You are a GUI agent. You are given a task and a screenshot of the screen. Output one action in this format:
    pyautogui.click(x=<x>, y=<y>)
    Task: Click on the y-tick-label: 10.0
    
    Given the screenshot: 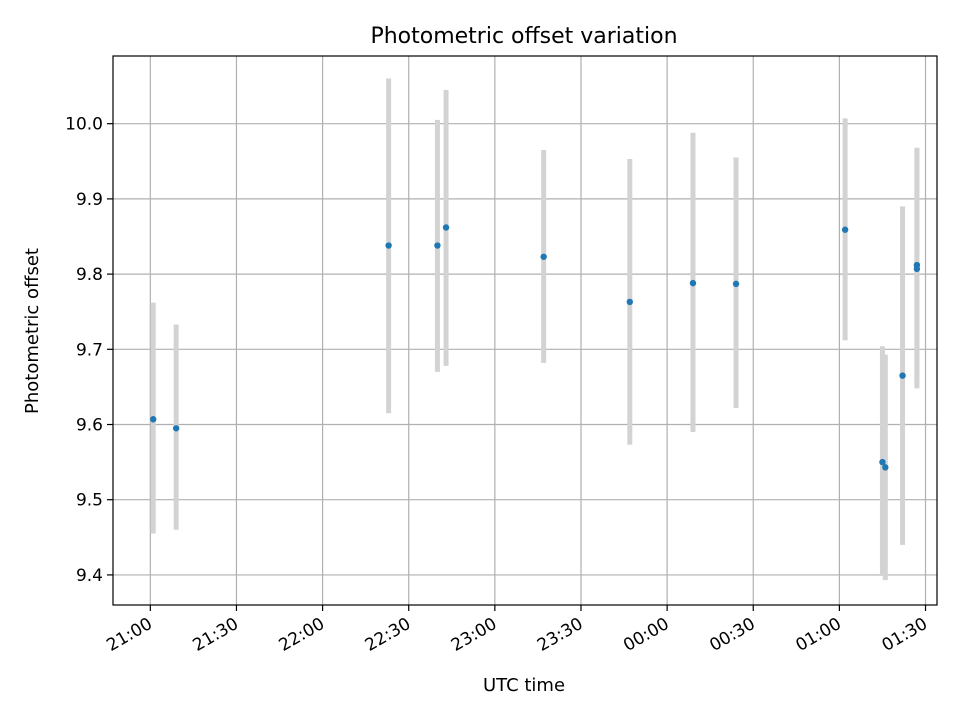 What is the action you would take?
    pyautogui.click(x=84, y=125)
    